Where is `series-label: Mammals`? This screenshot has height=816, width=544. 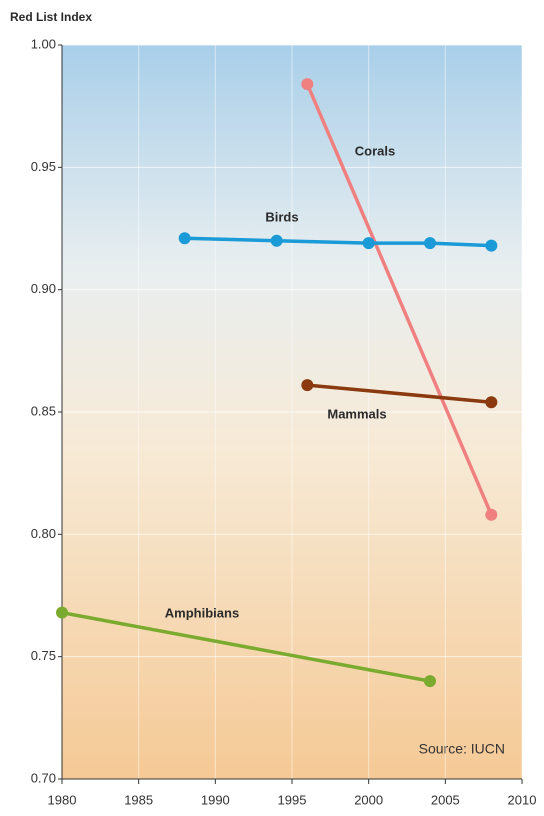
series-label: Mammals is located at coordinates (356, 413).